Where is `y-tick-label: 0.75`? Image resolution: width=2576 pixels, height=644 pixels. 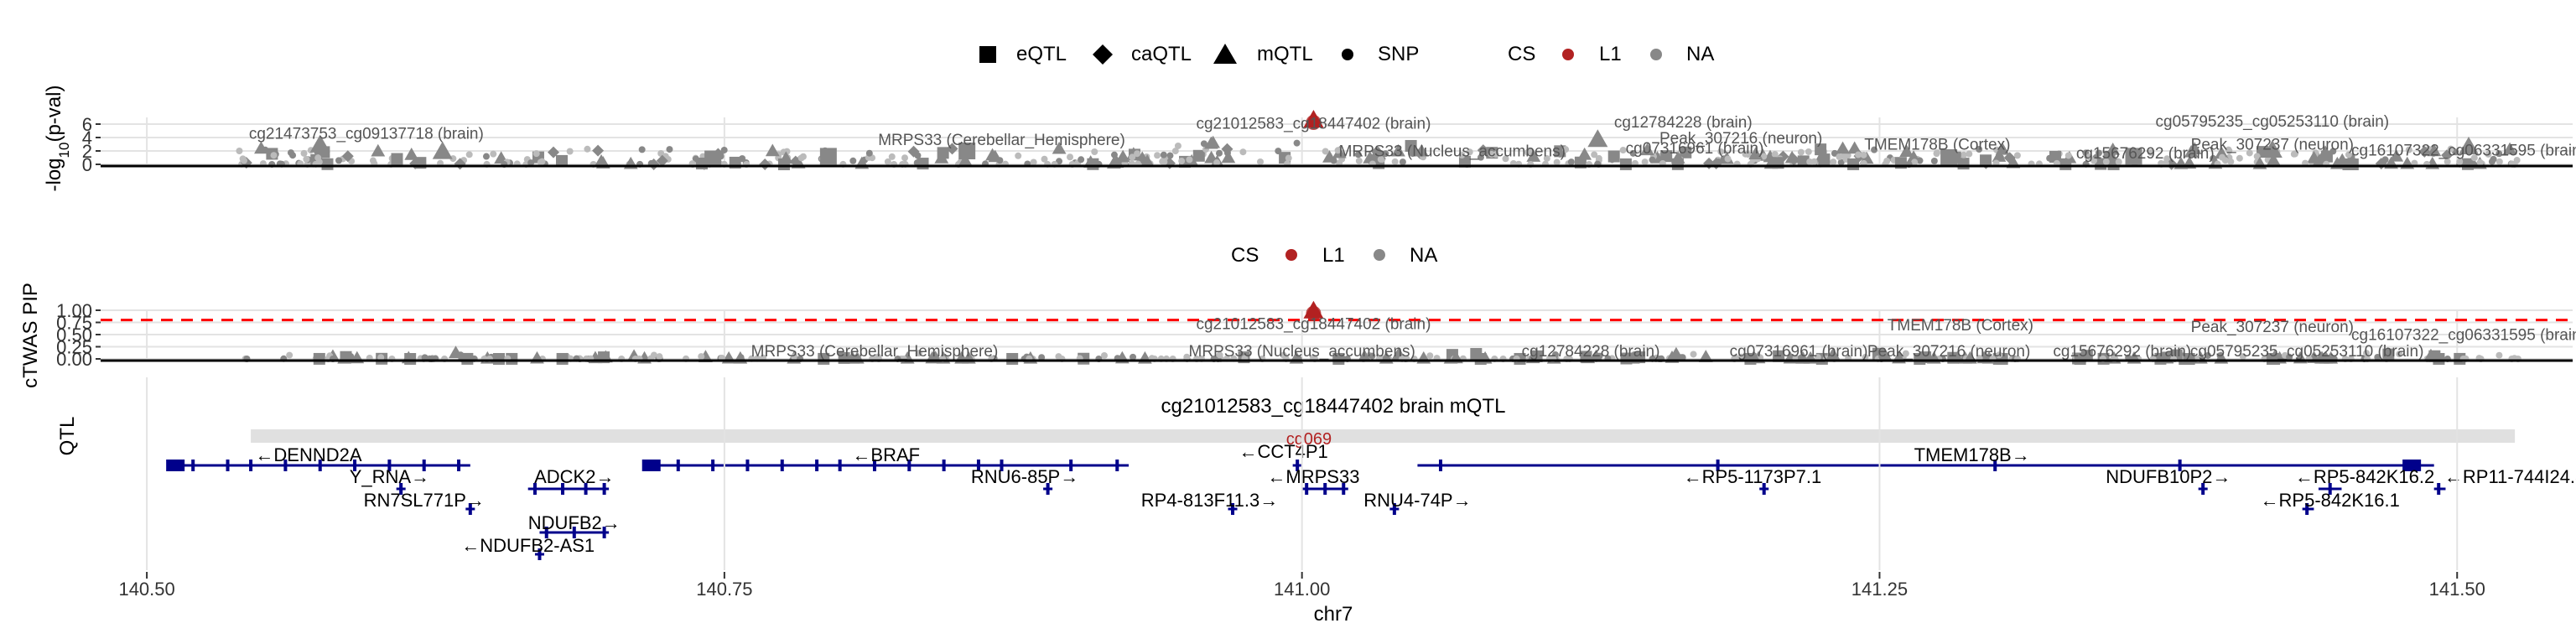
y-tick-label: 0.75 is located at coordinates (74, 323).